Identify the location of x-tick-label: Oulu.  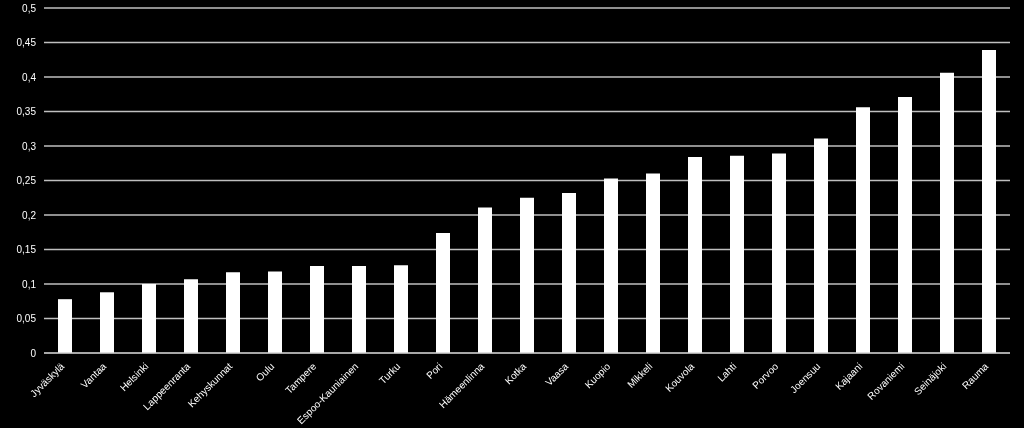
(265, 372).